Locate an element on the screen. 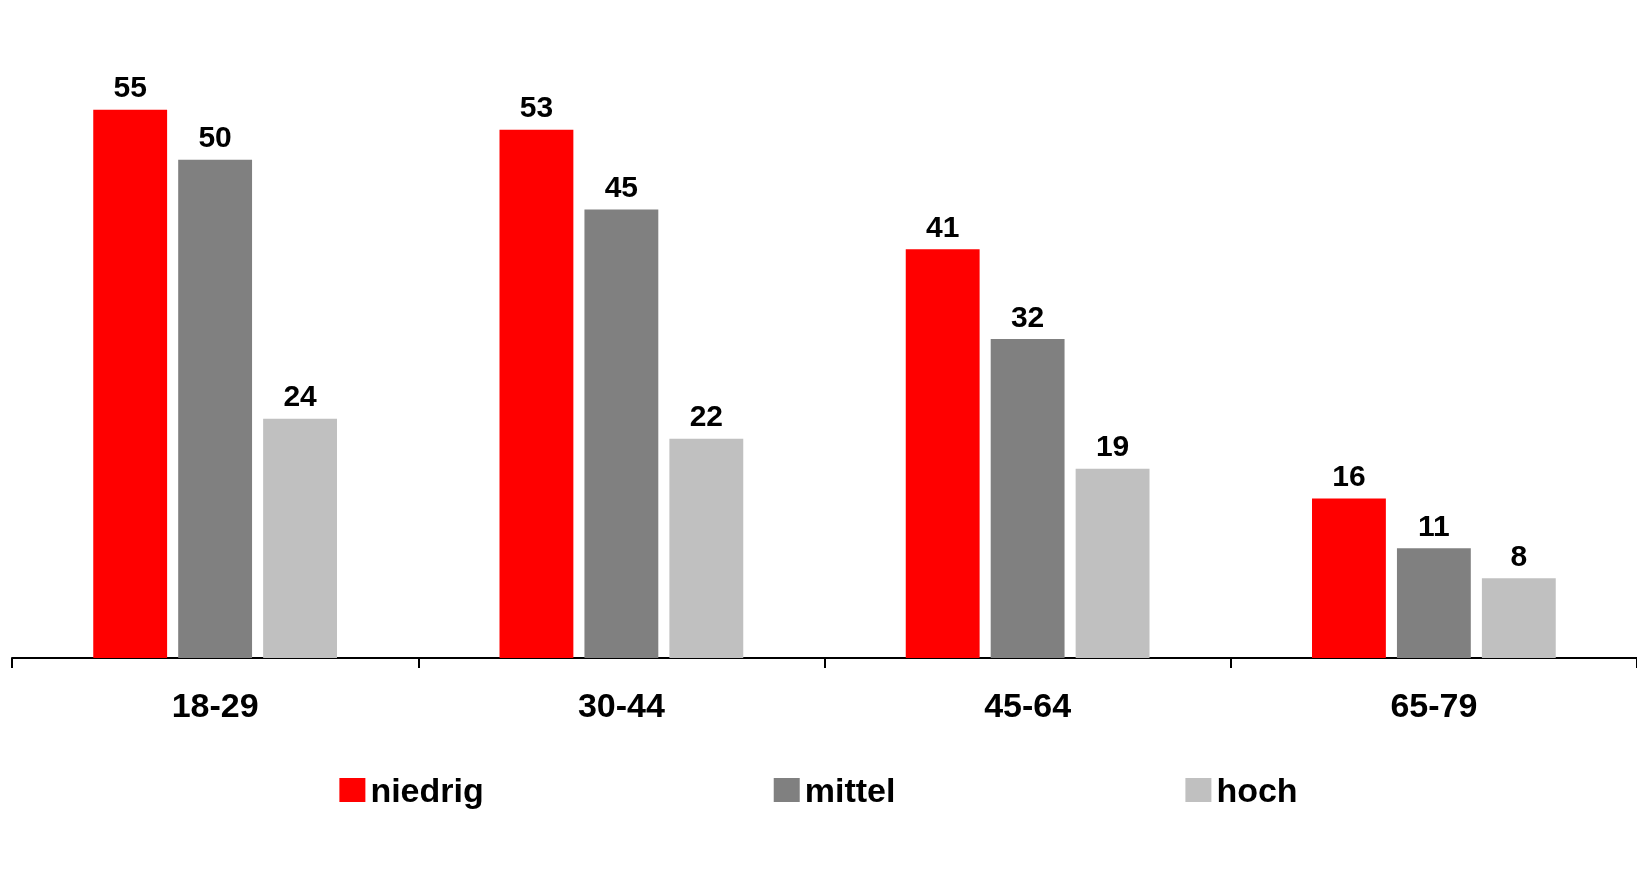 The image size is (1637, 882). data-label: 32 is located at coordinates (1027, 316).